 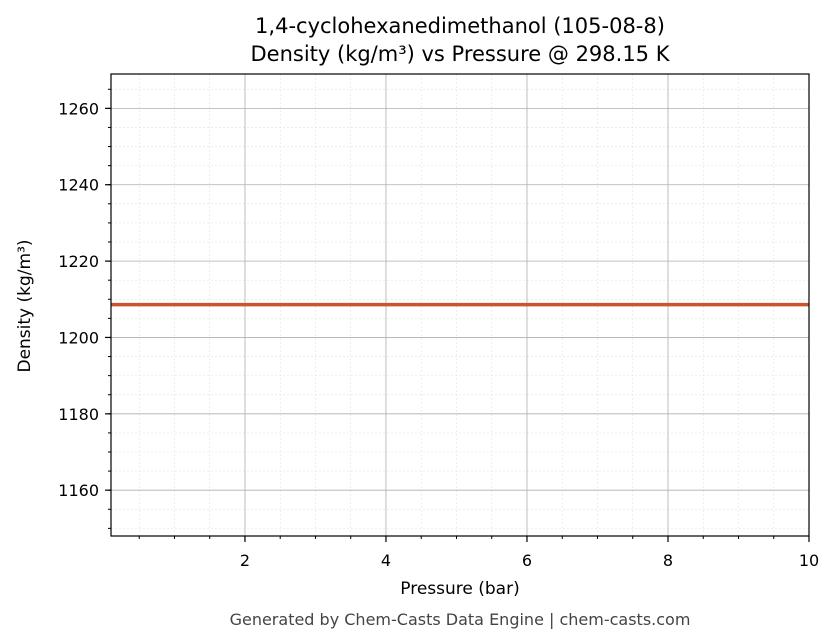 What do you see at coordinates (668, 560) in the screenshot?
I see `x-tick-label: 8` at bounding box center [668, 560].